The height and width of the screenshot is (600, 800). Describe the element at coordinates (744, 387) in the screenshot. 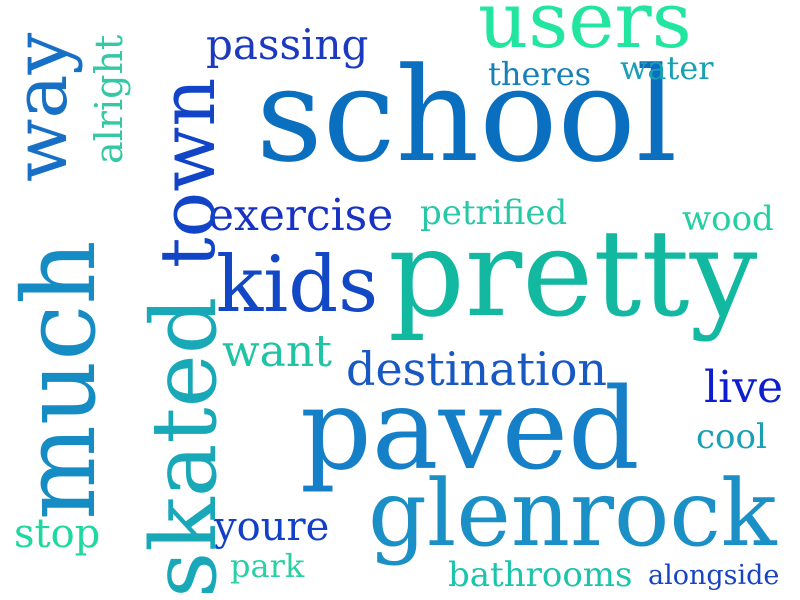

I see `word-live: live` at that location.